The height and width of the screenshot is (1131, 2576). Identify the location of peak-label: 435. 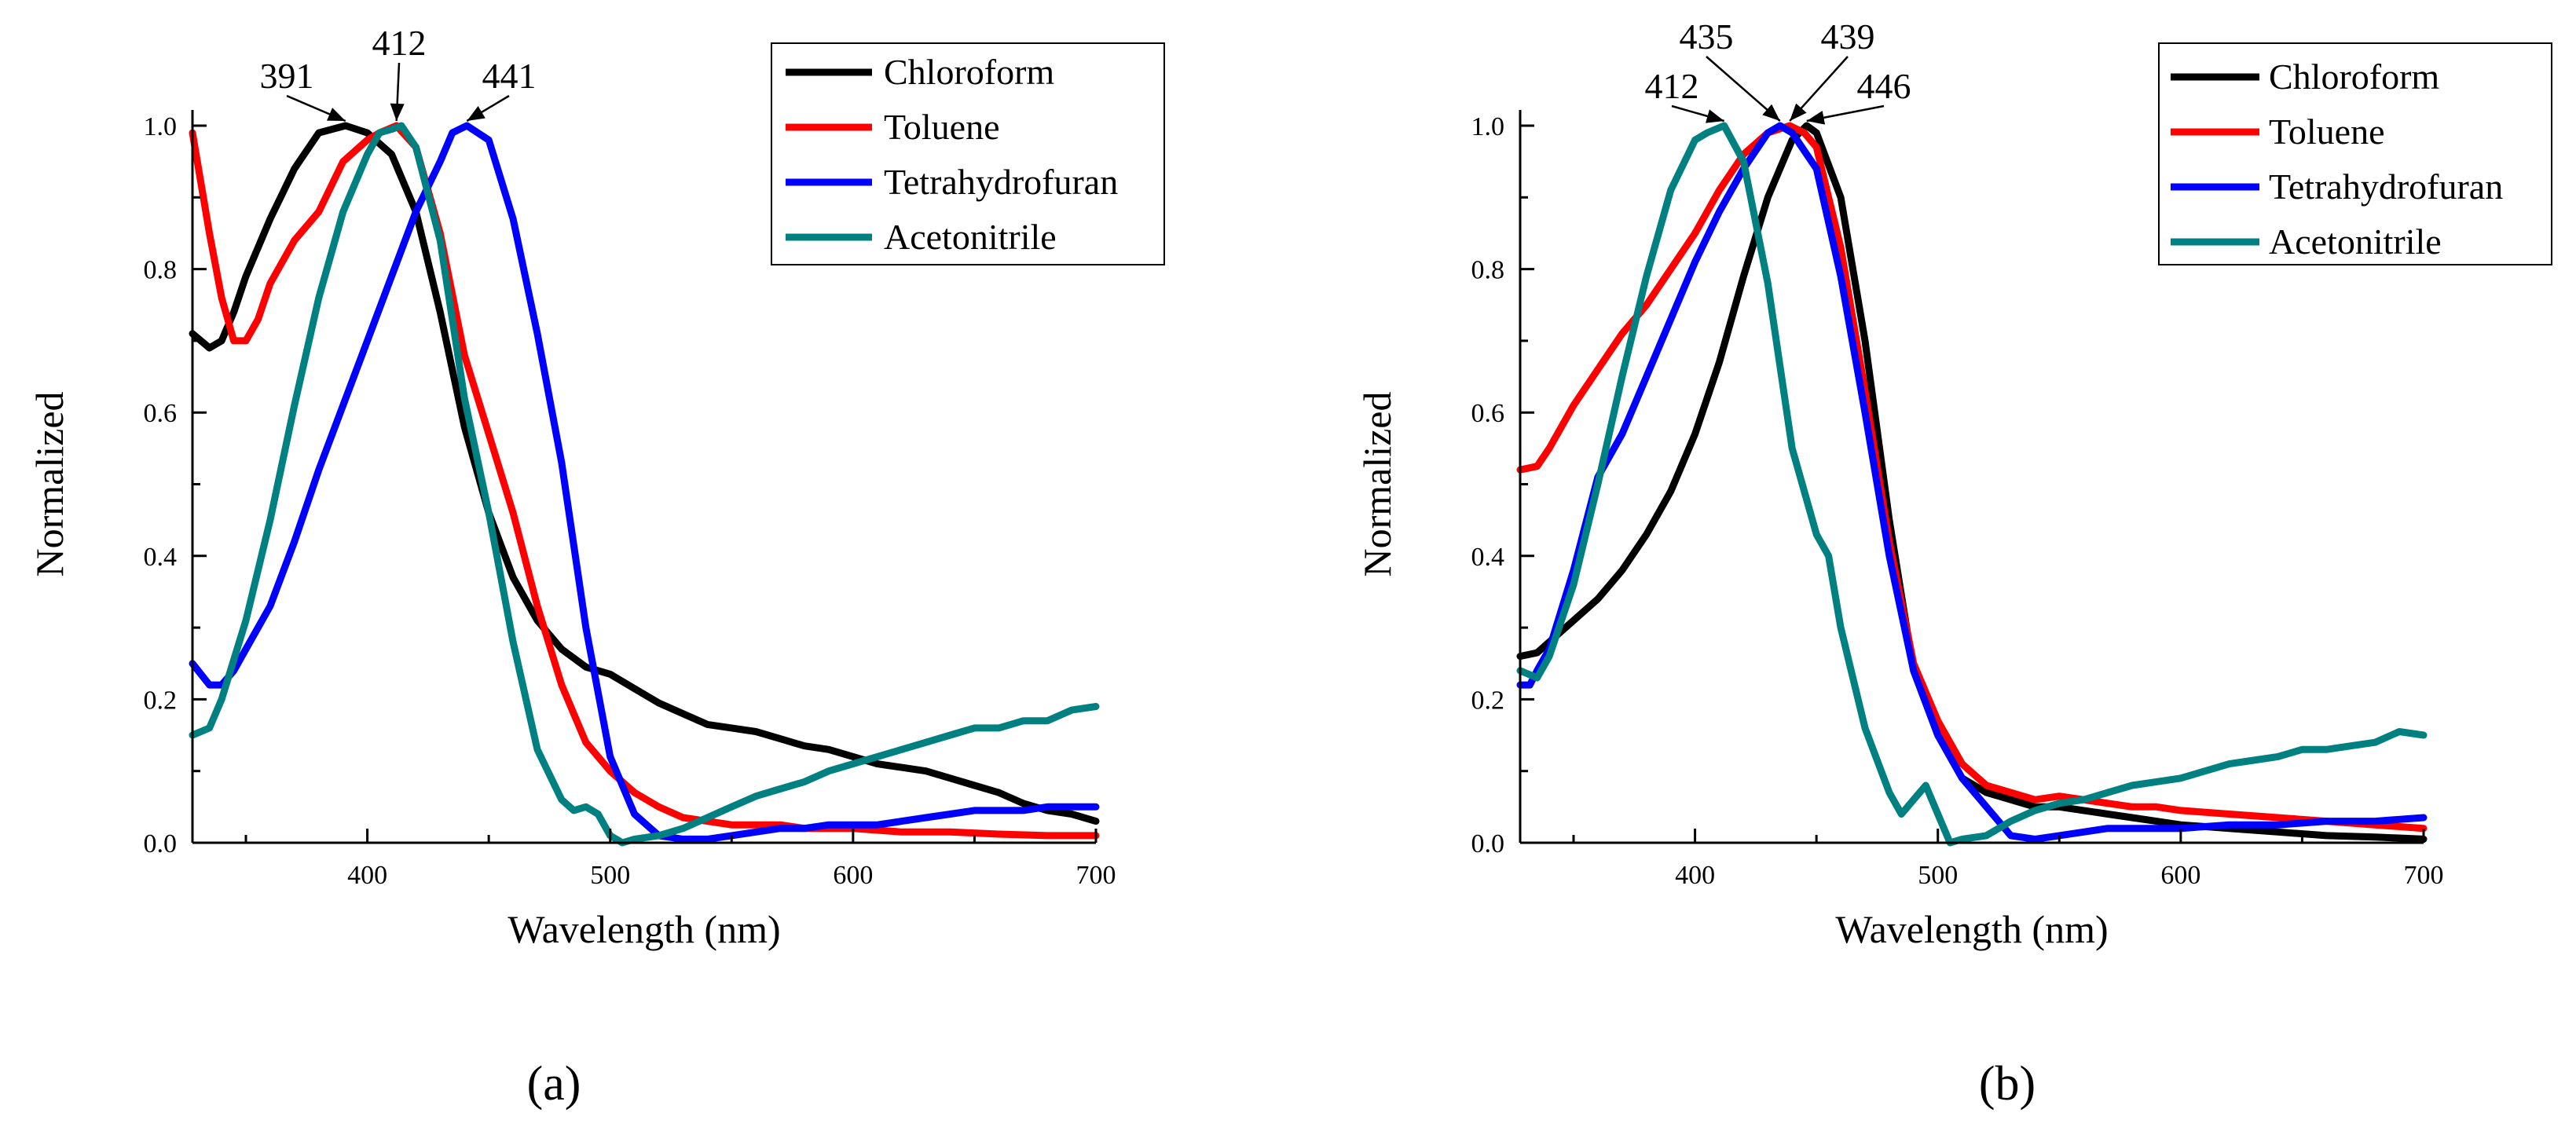
(1707, 36).